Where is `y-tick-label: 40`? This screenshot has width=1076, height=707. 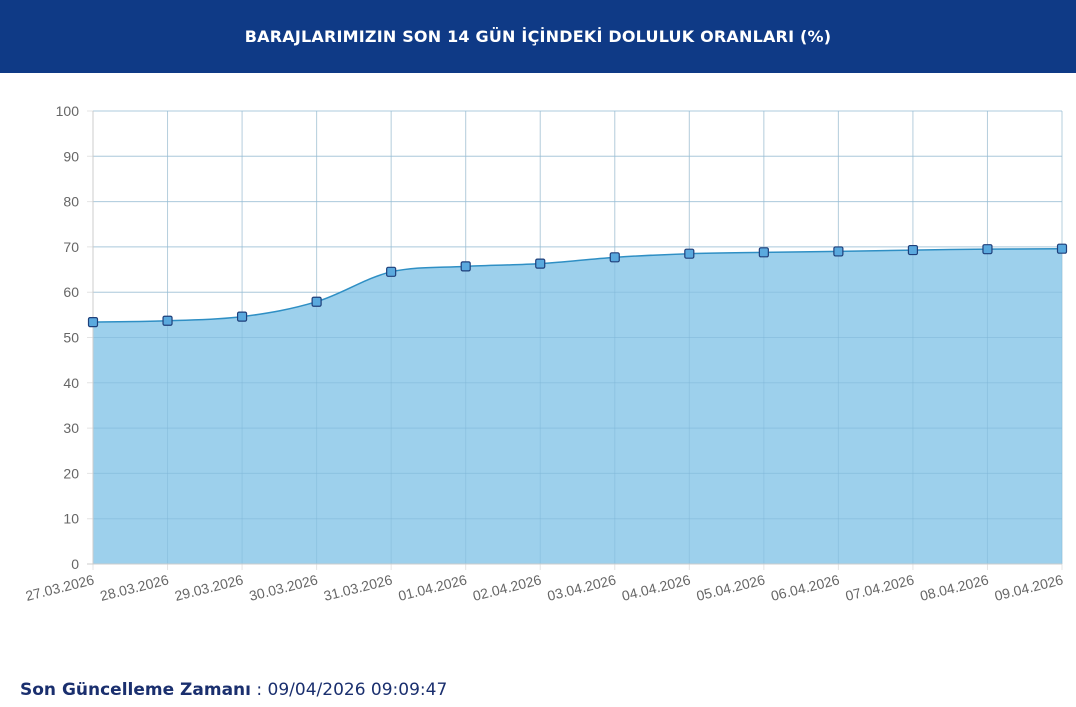 y-tick-label: 40 is located at coordinates (71, 383).